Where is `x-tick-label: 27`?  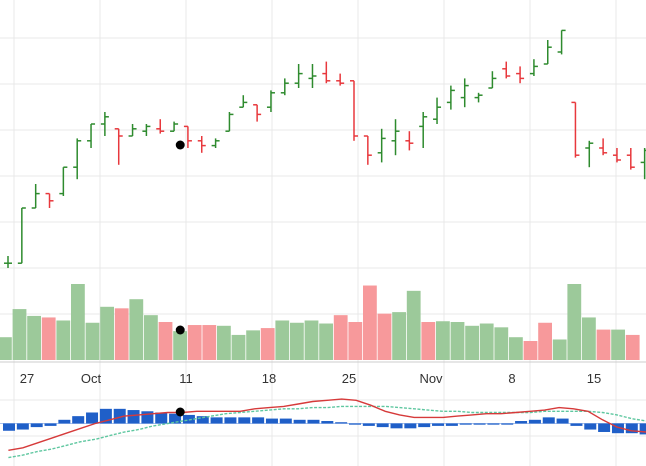 x-tick-label: 27 is located at coordinates (27, 378).